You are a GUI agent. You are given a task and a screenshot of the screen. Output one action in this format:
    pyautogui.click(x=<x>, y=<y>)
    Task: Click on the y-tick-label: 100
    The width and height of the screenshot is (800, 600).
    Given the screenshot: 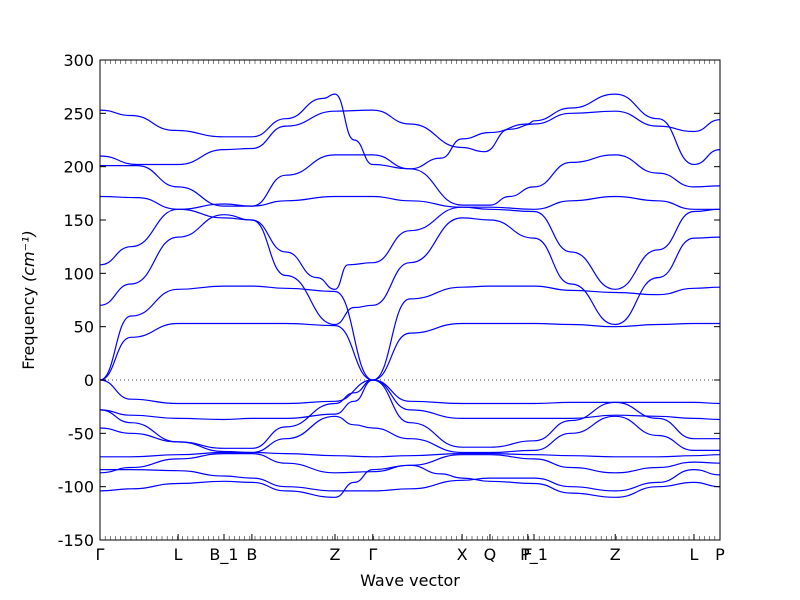 What is the action you would take?
    pyautogui.click(x=78, y=273)
    